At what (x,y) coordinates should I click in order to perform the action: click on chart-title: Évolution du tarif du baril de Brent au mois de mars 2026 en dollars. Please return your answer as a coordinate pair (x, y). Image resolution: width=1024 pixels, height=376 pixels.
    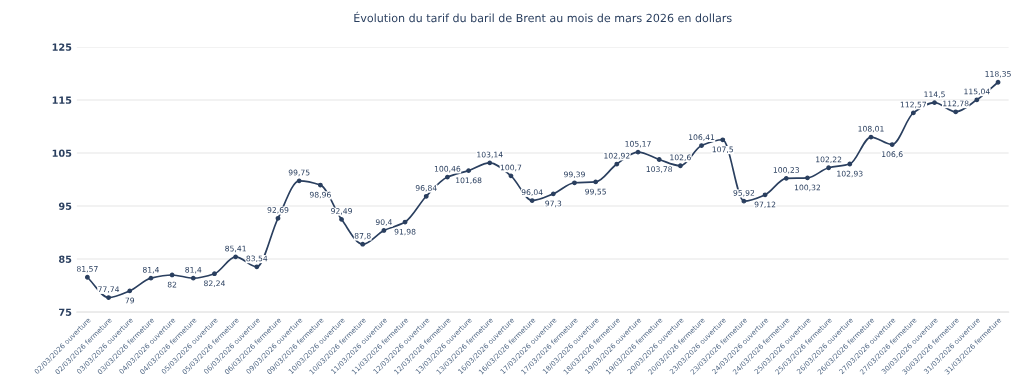
    Looking at the image, I should click on (543, 17).